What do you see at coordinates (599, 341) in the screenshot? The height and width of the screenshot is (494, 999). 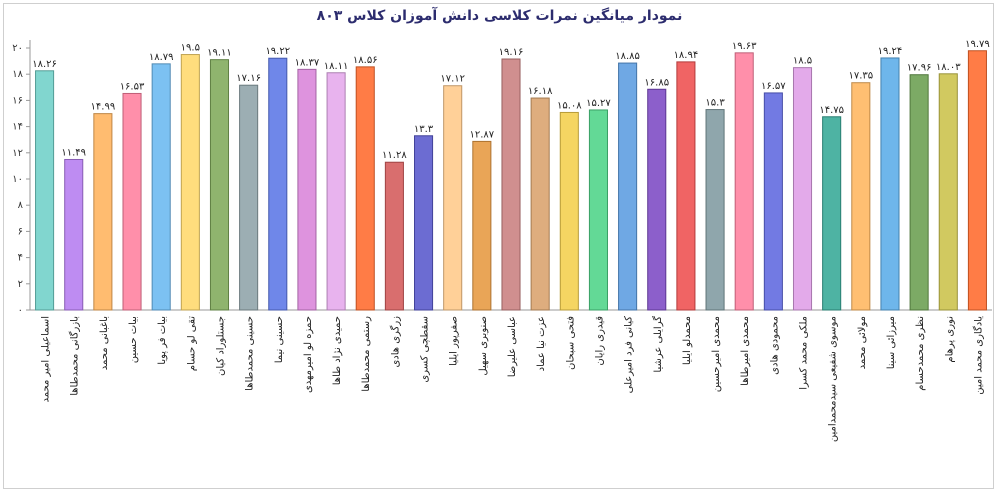 I see `category-label: قیدری رایان` at bounding box center [599, 341].